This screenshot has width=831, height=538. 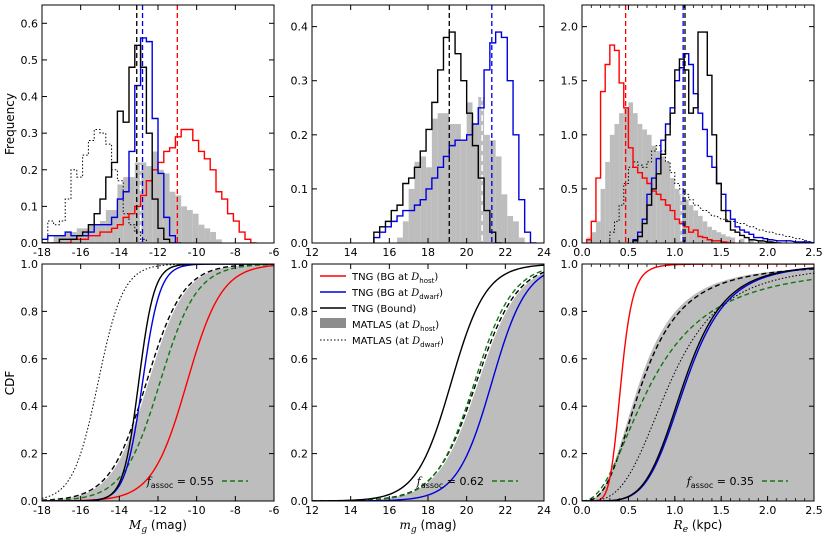 What do you see at coordinates (720, 482) in the screenshot?
I see `fassoc-label: fassoc = 0.35` at bounding box center [720, 482].